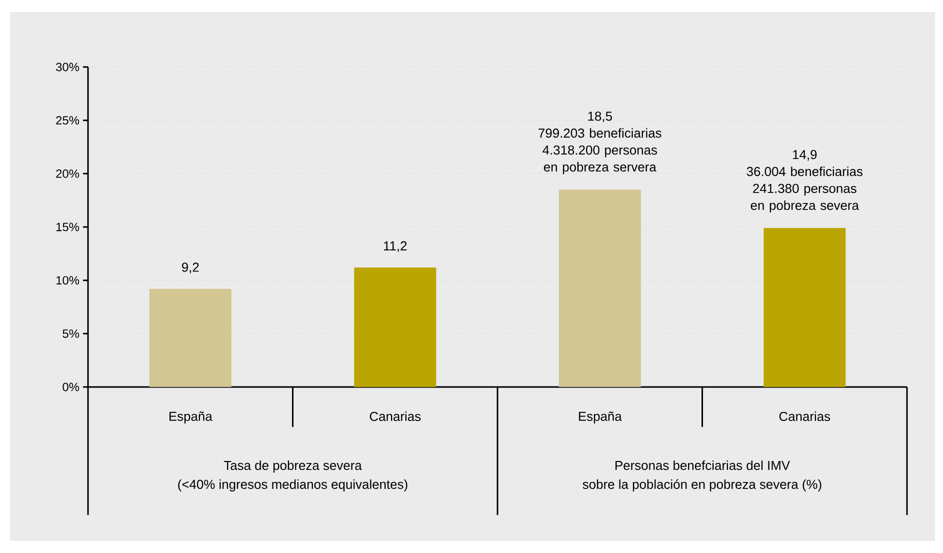 The width and height of the screenshot is (943, 553). I want to click on text: 9,2, so click(190, 268).